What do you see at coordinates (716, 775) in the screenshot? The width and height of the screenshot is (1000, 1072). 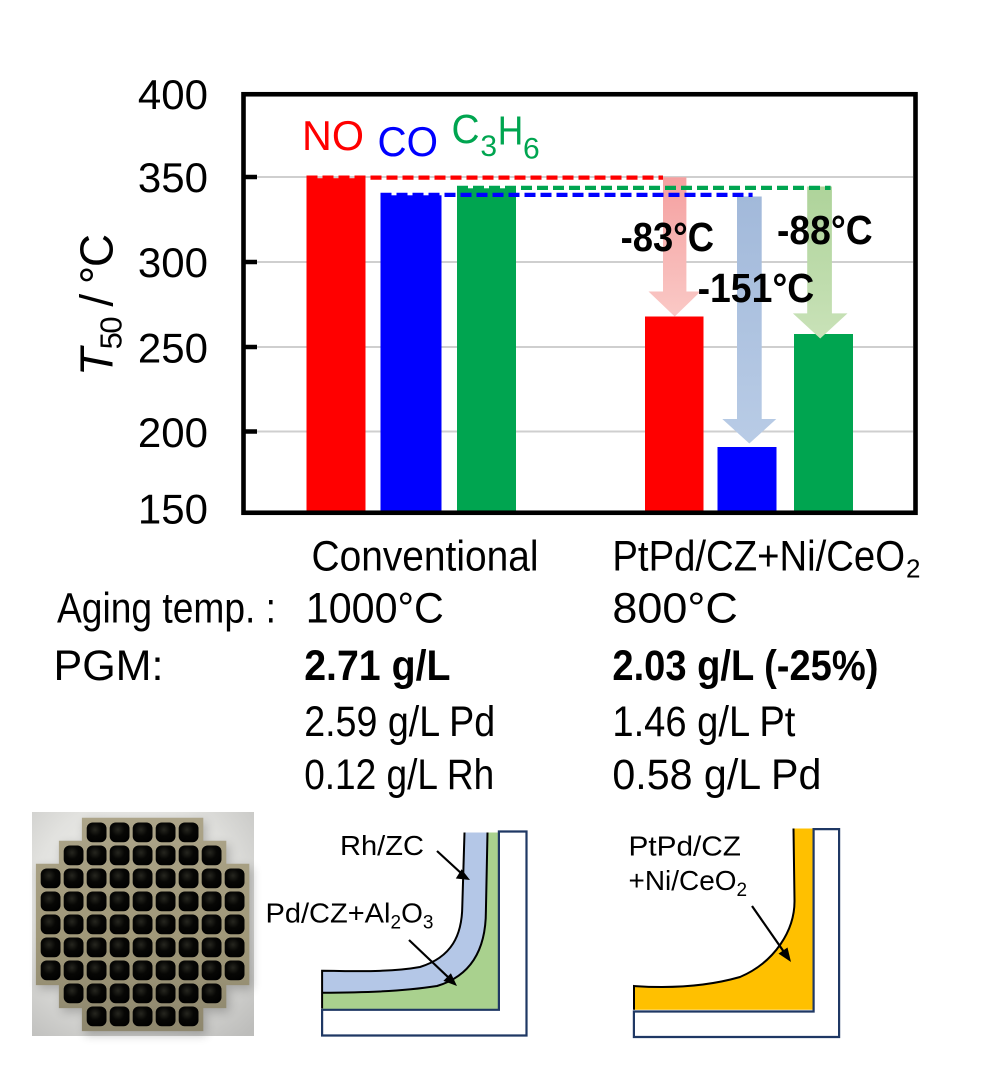 I see `svg-text: 0.58 g/L Pd` at bounding box center [716, 775].